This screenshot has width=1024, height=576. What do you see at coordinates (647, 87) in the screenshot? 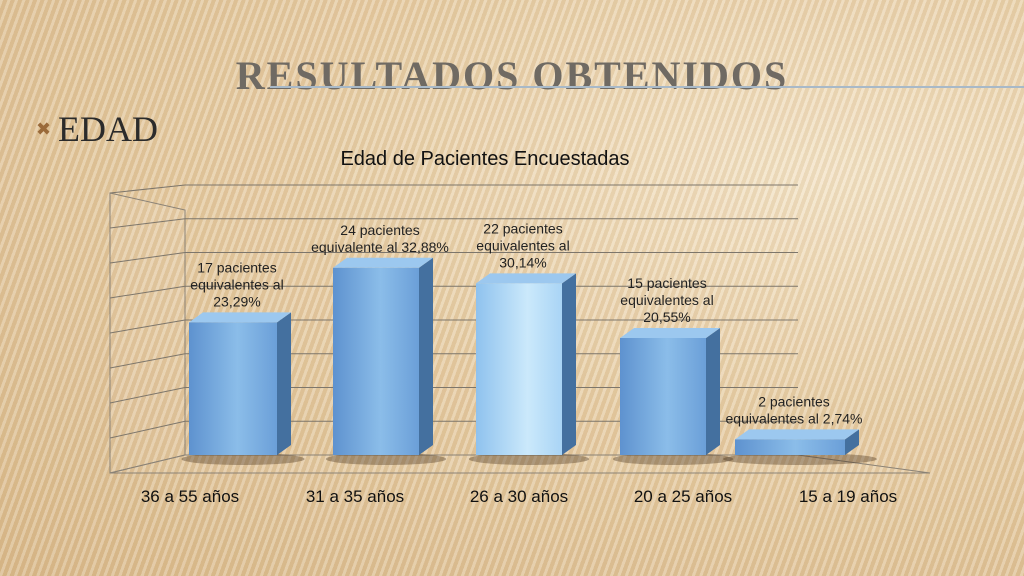
I see `title-rule` at bounding box center [647, 87].